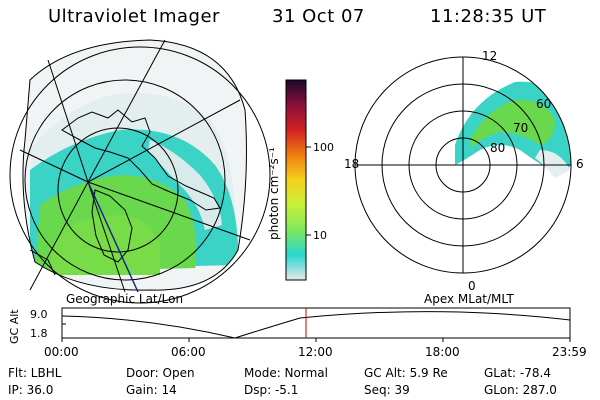 The height and width of the screenshot is (400, 600). Describe the element at coordinates (472, 286) in the screenshot. I see `mlt-label-0: 0` at that location.